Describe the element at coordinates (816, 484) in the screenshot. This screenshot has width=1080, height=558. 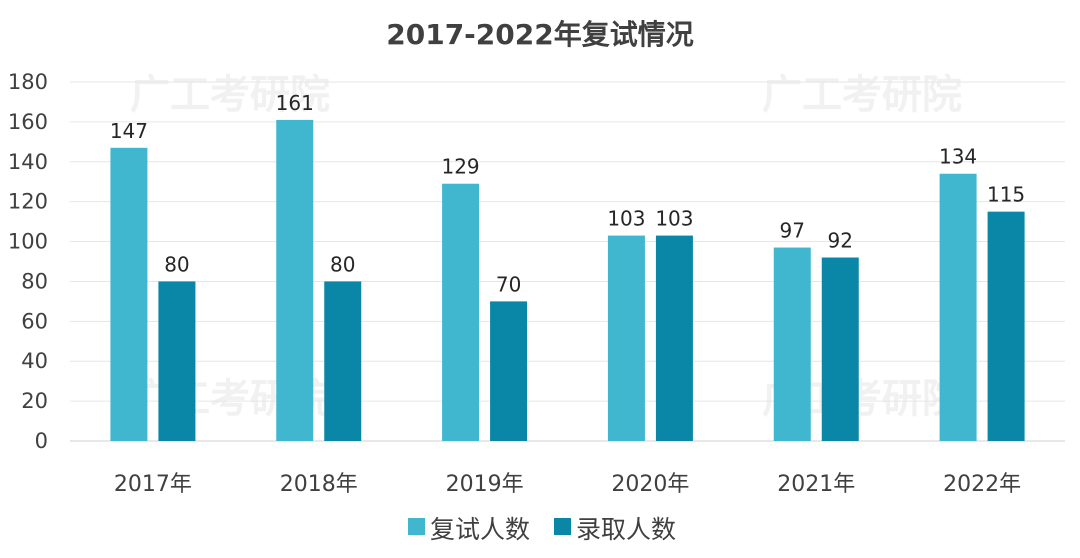
I see `x-tick-label: 2021年` at that location.